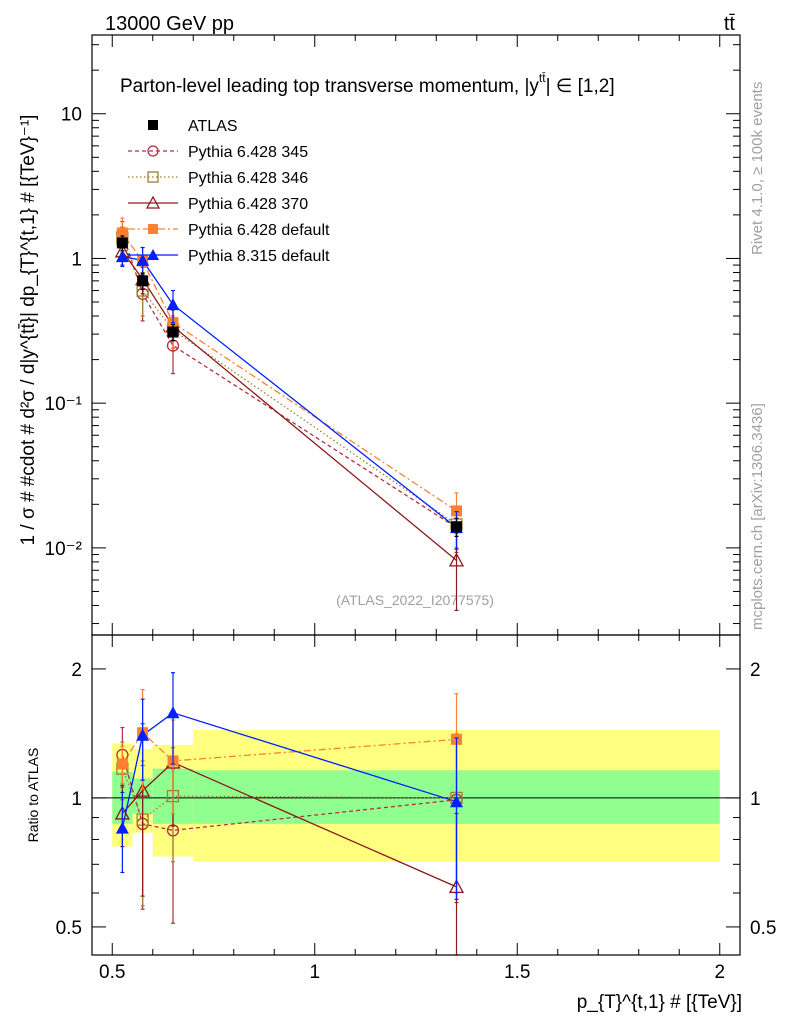 Image resolution: width=786 pixels, height=1024 pixels. What do you see at coordinates (517, 972) in the screenshot?
I see `x-tick-label: 1.5` at bounding box center [517, 972].